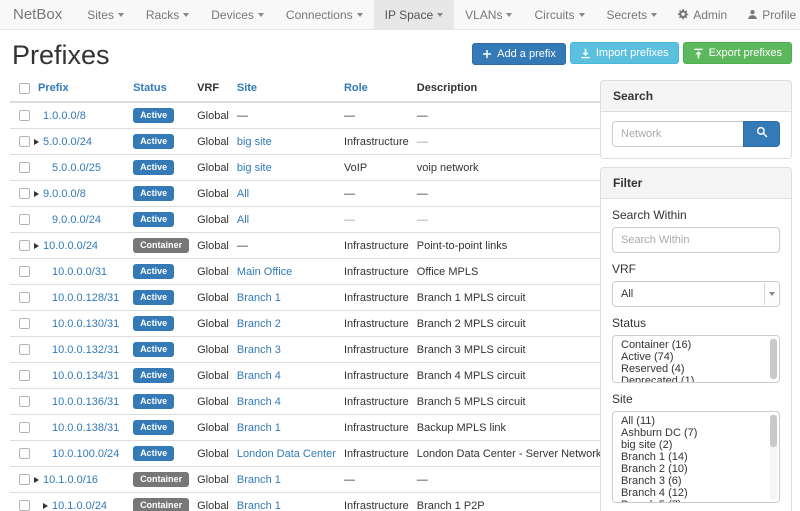 This screenshot has height=511, width=800. What do you see at coordinates (71, 245) in the screenshot?
I see `prefix-link: 10.0.0.0/24` at bounding box center [71, 245].